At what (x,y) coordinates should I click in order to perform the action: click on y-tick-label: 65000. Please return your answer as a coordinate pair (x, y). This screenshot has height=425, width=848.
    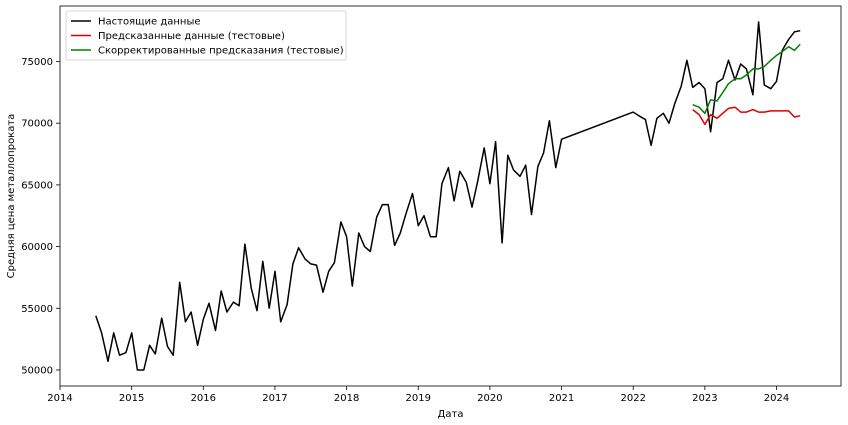
    Looking at the image, I should click on (37, 185).